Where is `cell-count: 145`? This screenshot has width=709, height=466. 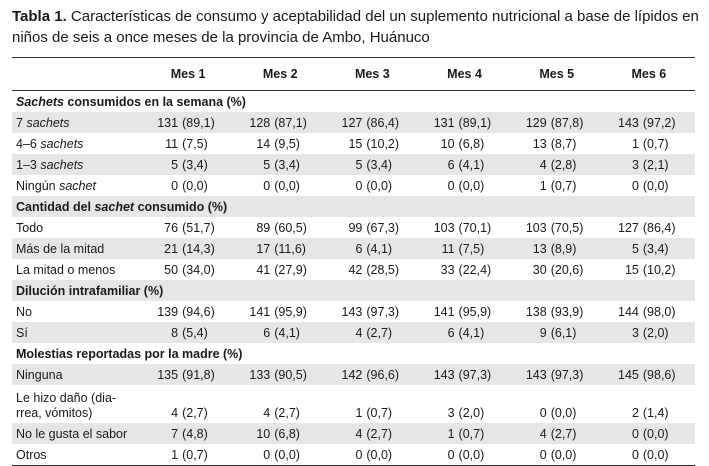
cell-count: 145 is located at coordinates (628, 375).